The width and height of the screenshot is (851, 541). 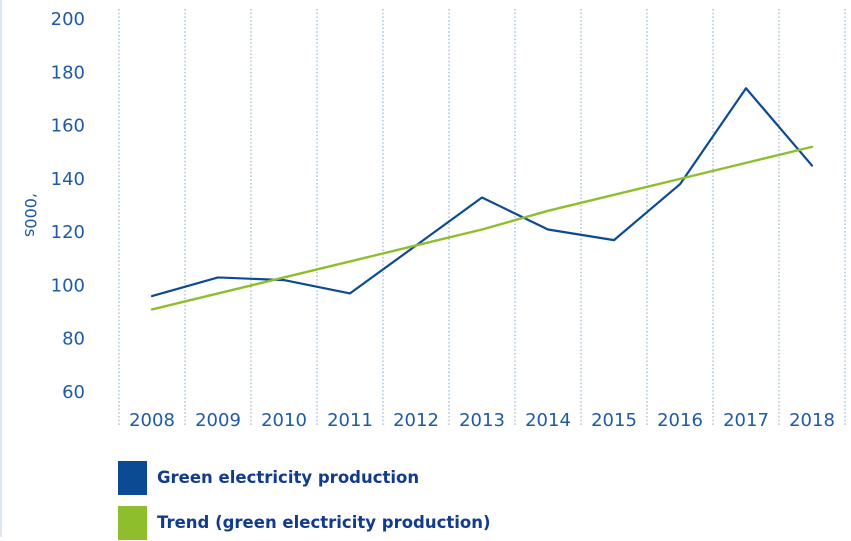 I want to click on y-tick-label: 200, so click(x=68, y=19).